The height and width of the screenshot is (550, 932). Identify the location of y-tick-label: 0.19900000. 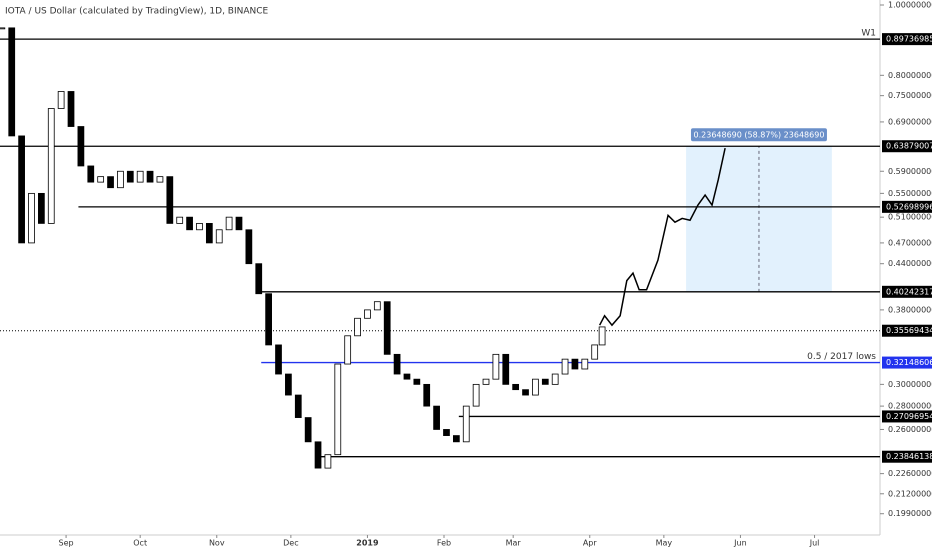
(910, 513).